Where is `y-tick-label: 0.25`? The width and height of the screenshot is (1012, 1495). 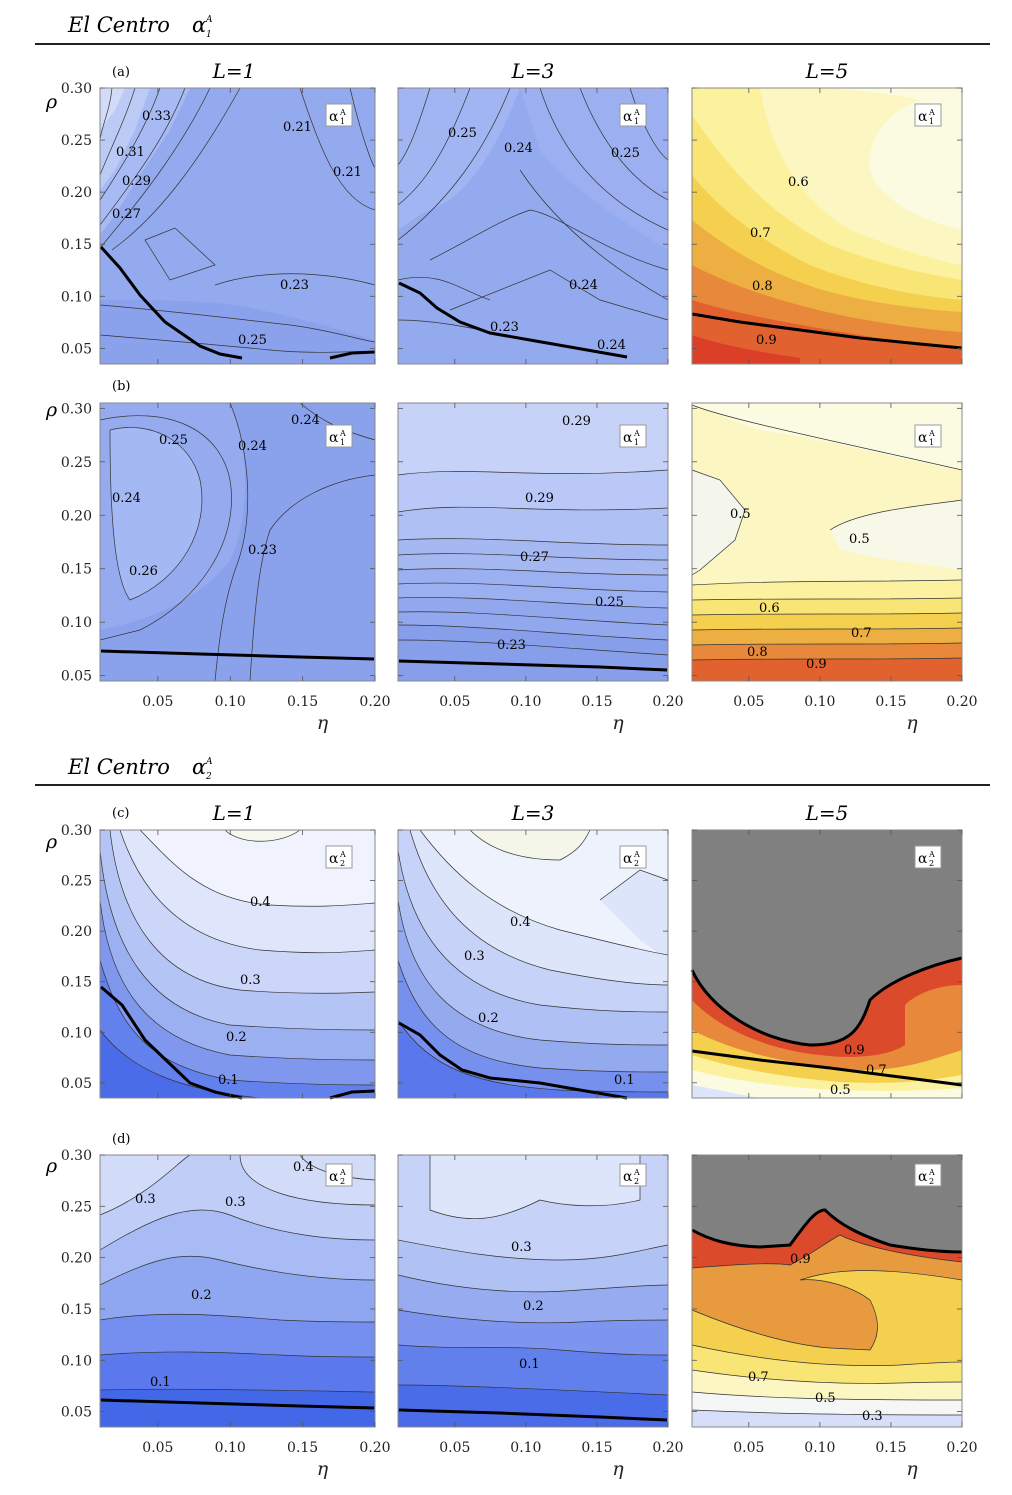 y-tick-label: 0.25 is located at coordinates (76, 141).